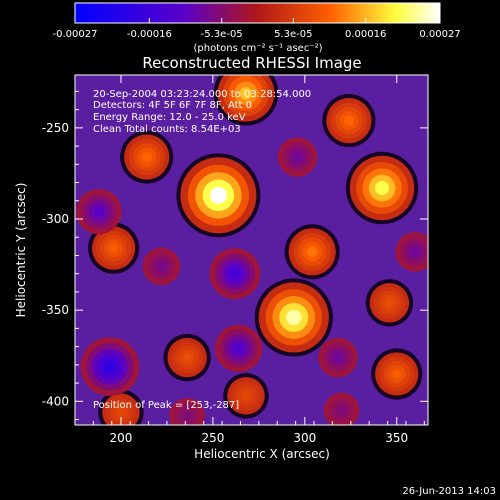 This screenshot has width=500, height=500. I want to click on x-tick-label: 200, so click(121, 438).